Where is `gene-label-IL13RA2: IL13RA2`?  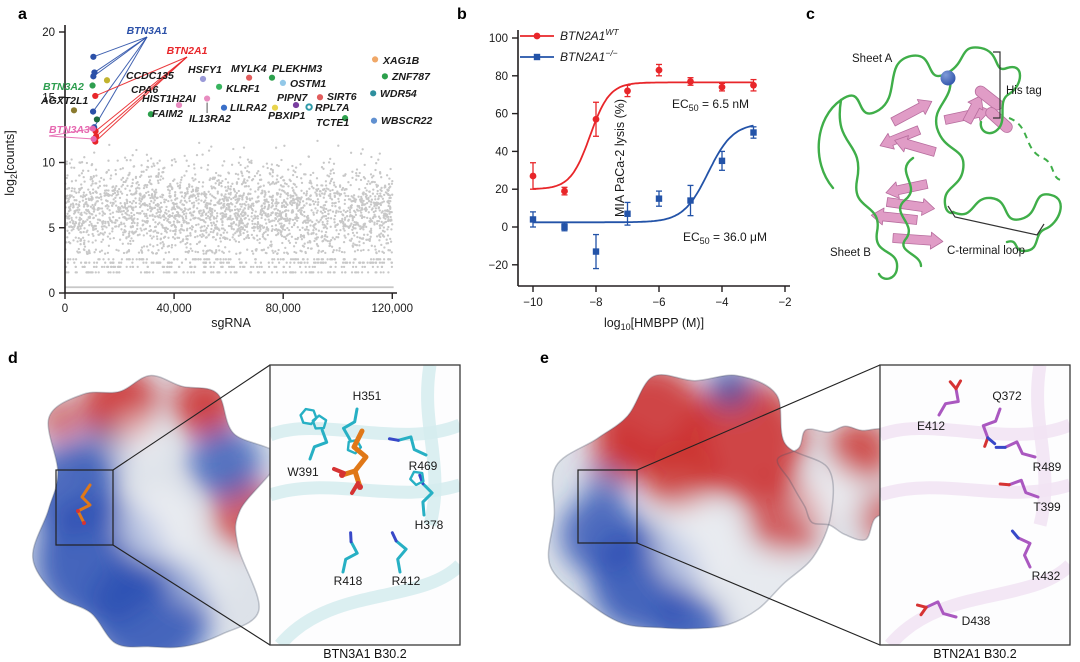 gene-label-IL13RA2: IL13RA2 is located at coordinates (210, 119).